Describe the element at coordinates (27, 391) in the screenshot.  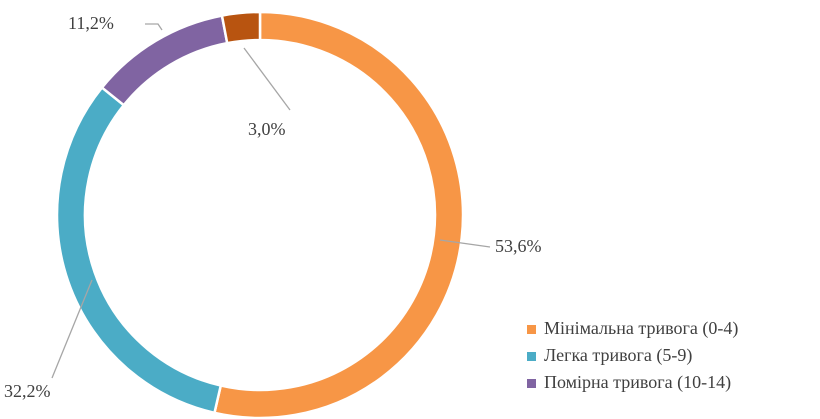
I see `data-label: 32,2%` at that location.